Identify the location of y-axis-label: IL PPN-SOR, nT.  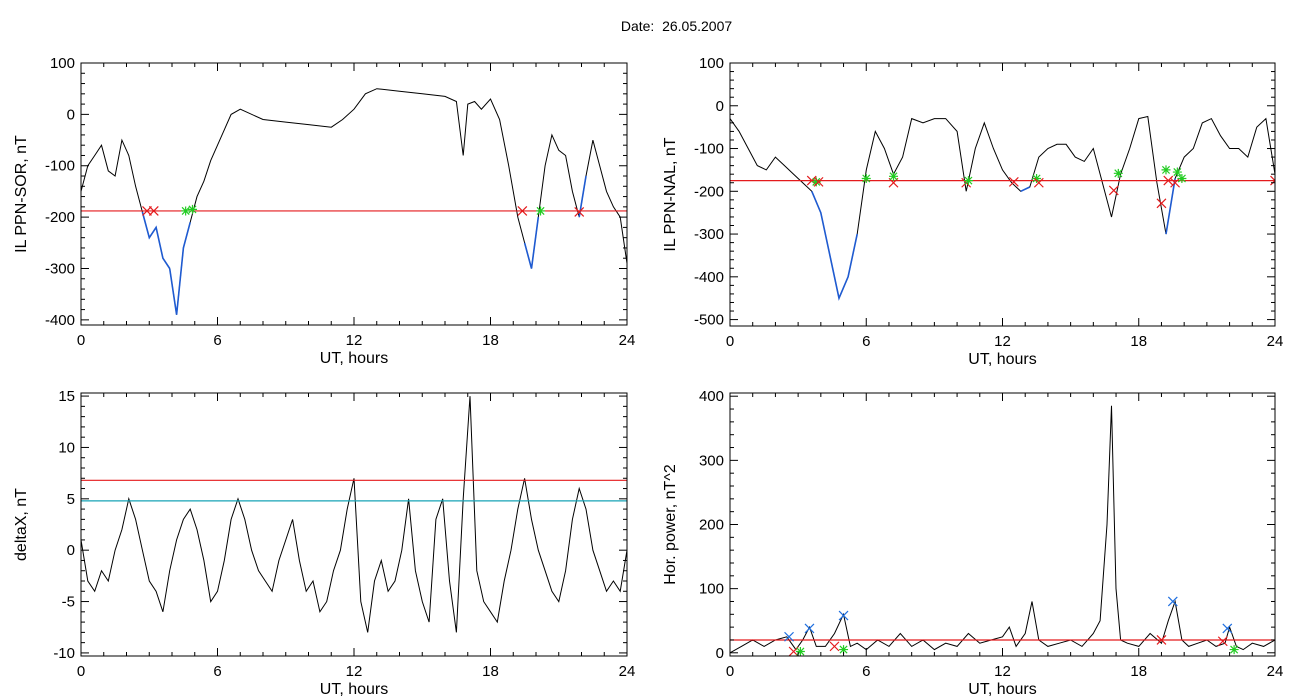
(21, 194).